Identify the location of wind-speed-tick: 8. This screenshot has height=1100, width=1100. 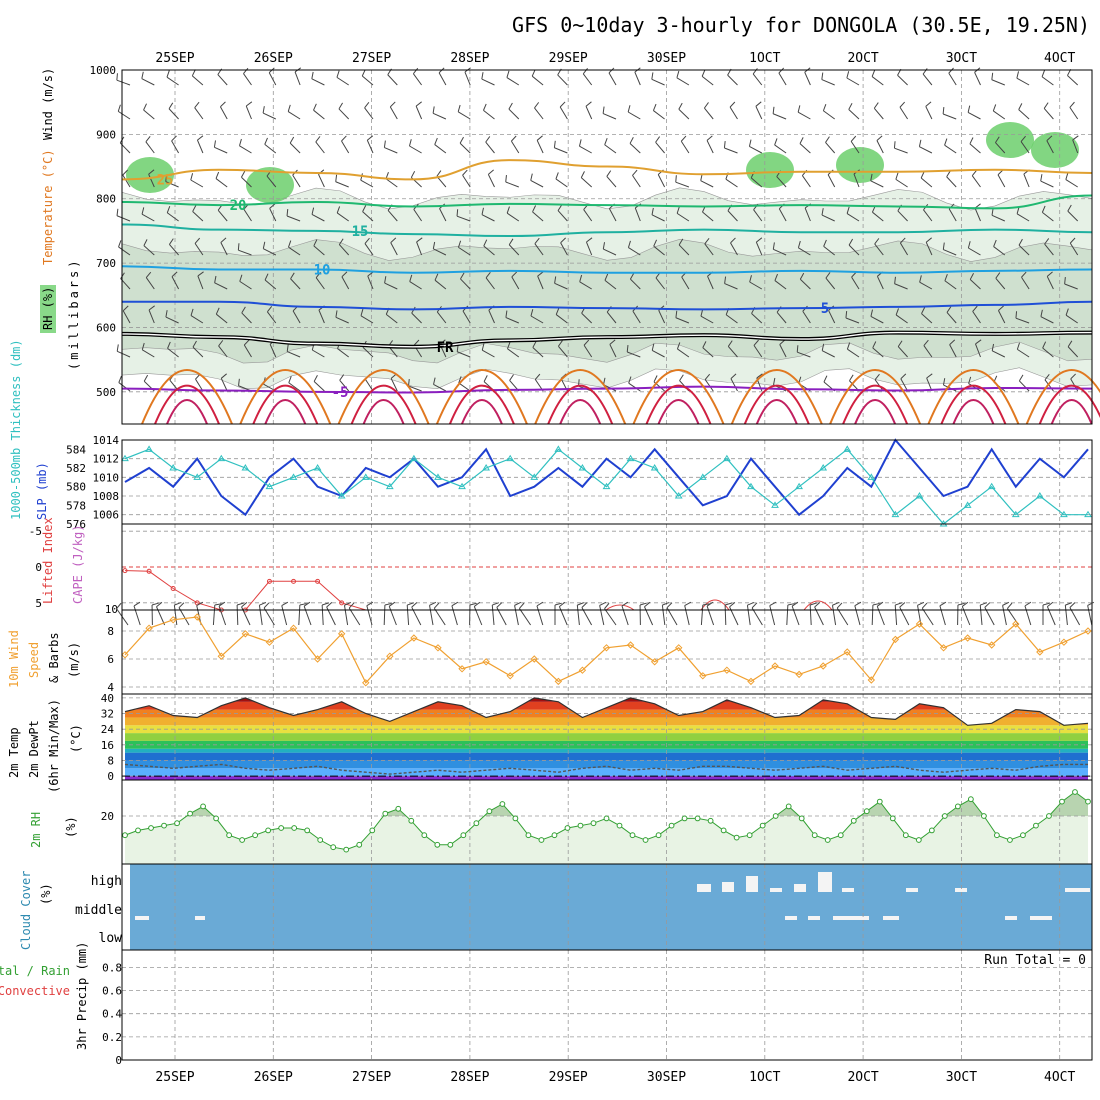
(110, 631).